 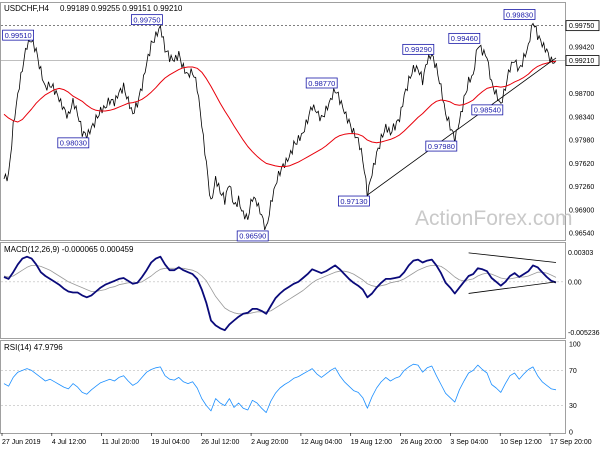 I want to click on main-y-tick: 0.98340, so click(x=581, y=117).